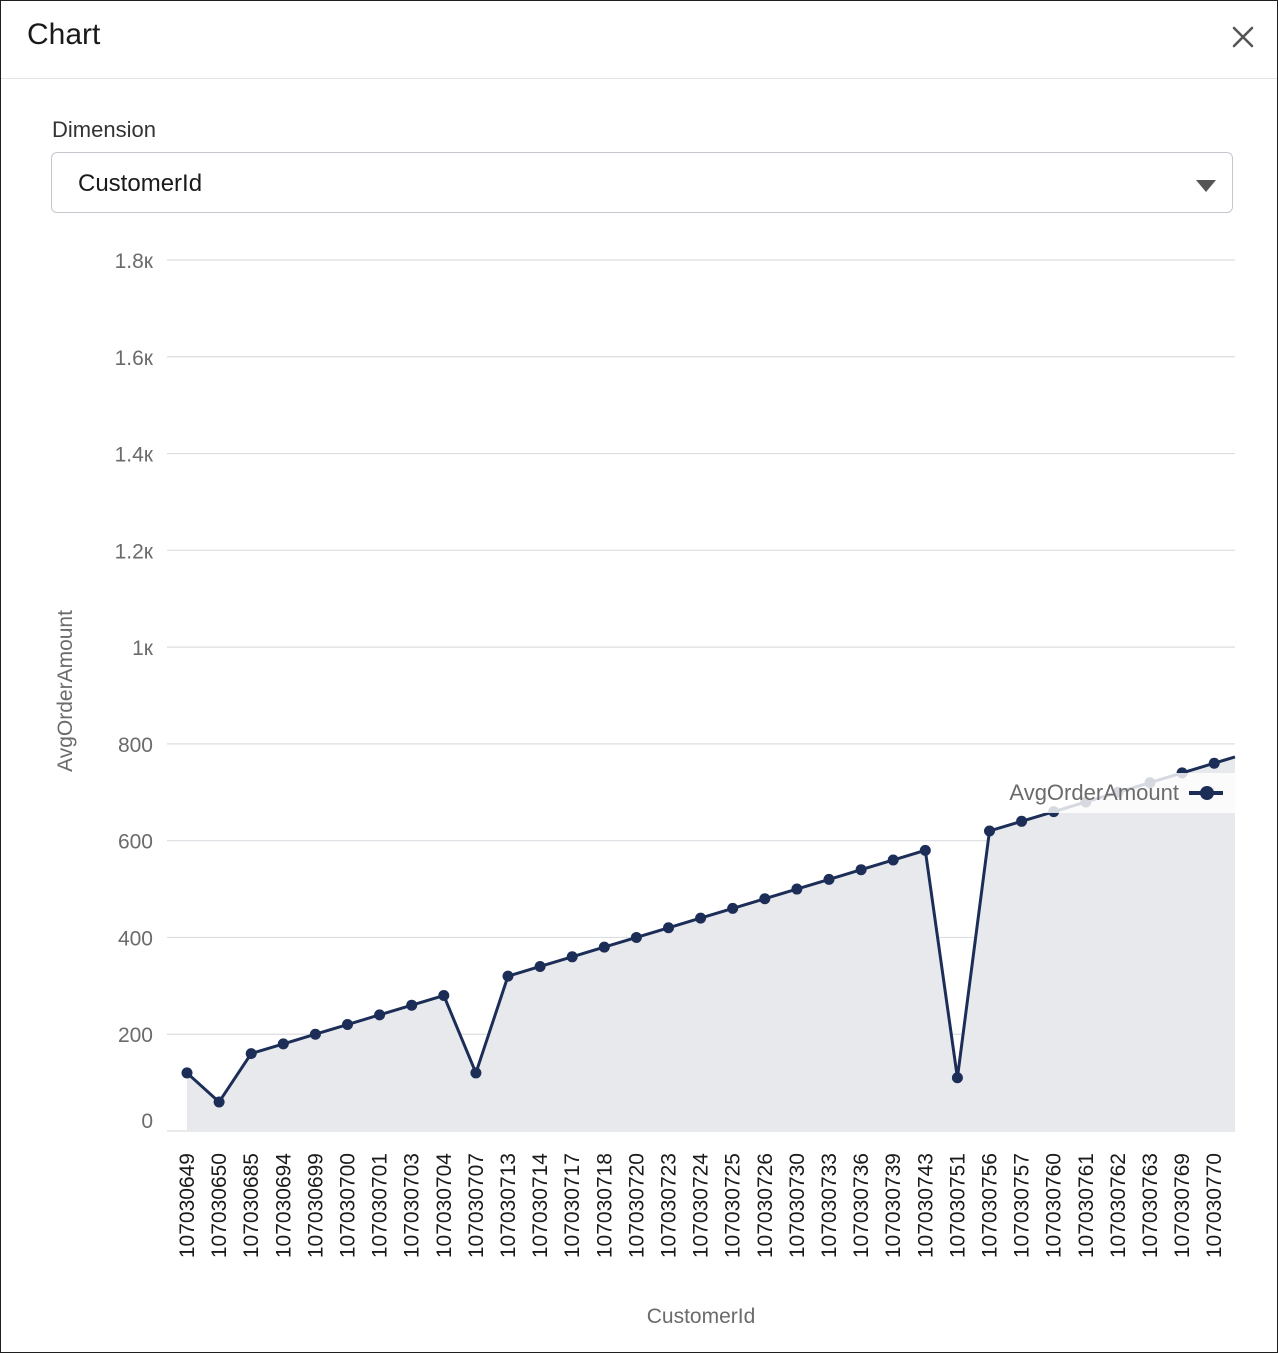 The width and height of the screenshot is (1278, 1353). What do you see at coordinates (380, 1205) in the screenshot?
I see `x-tick-label: 107030701` at bounding box center [380, 1205].